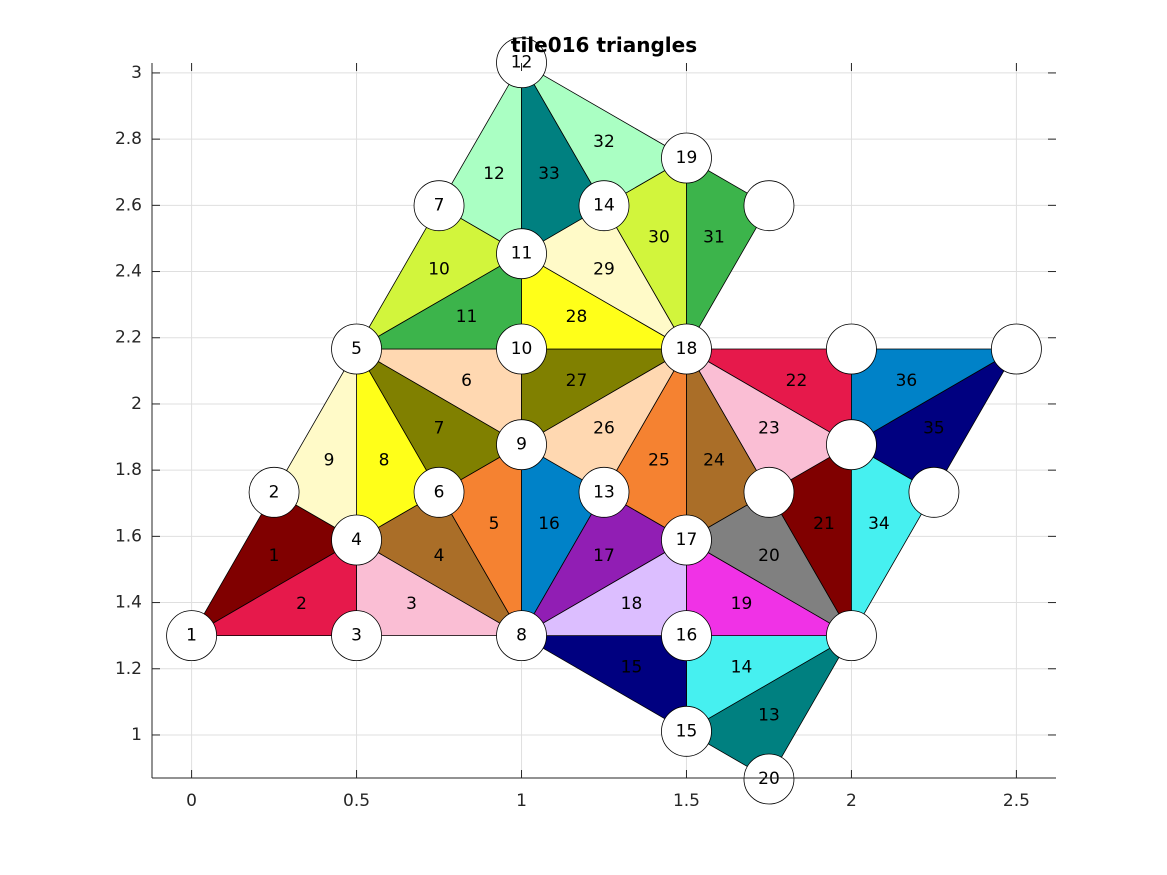 This screenshot has height=875, width=1167. Describe the element at coordinates (577, 317) in the screenshot. I see `triangle-label: 28` at that location.